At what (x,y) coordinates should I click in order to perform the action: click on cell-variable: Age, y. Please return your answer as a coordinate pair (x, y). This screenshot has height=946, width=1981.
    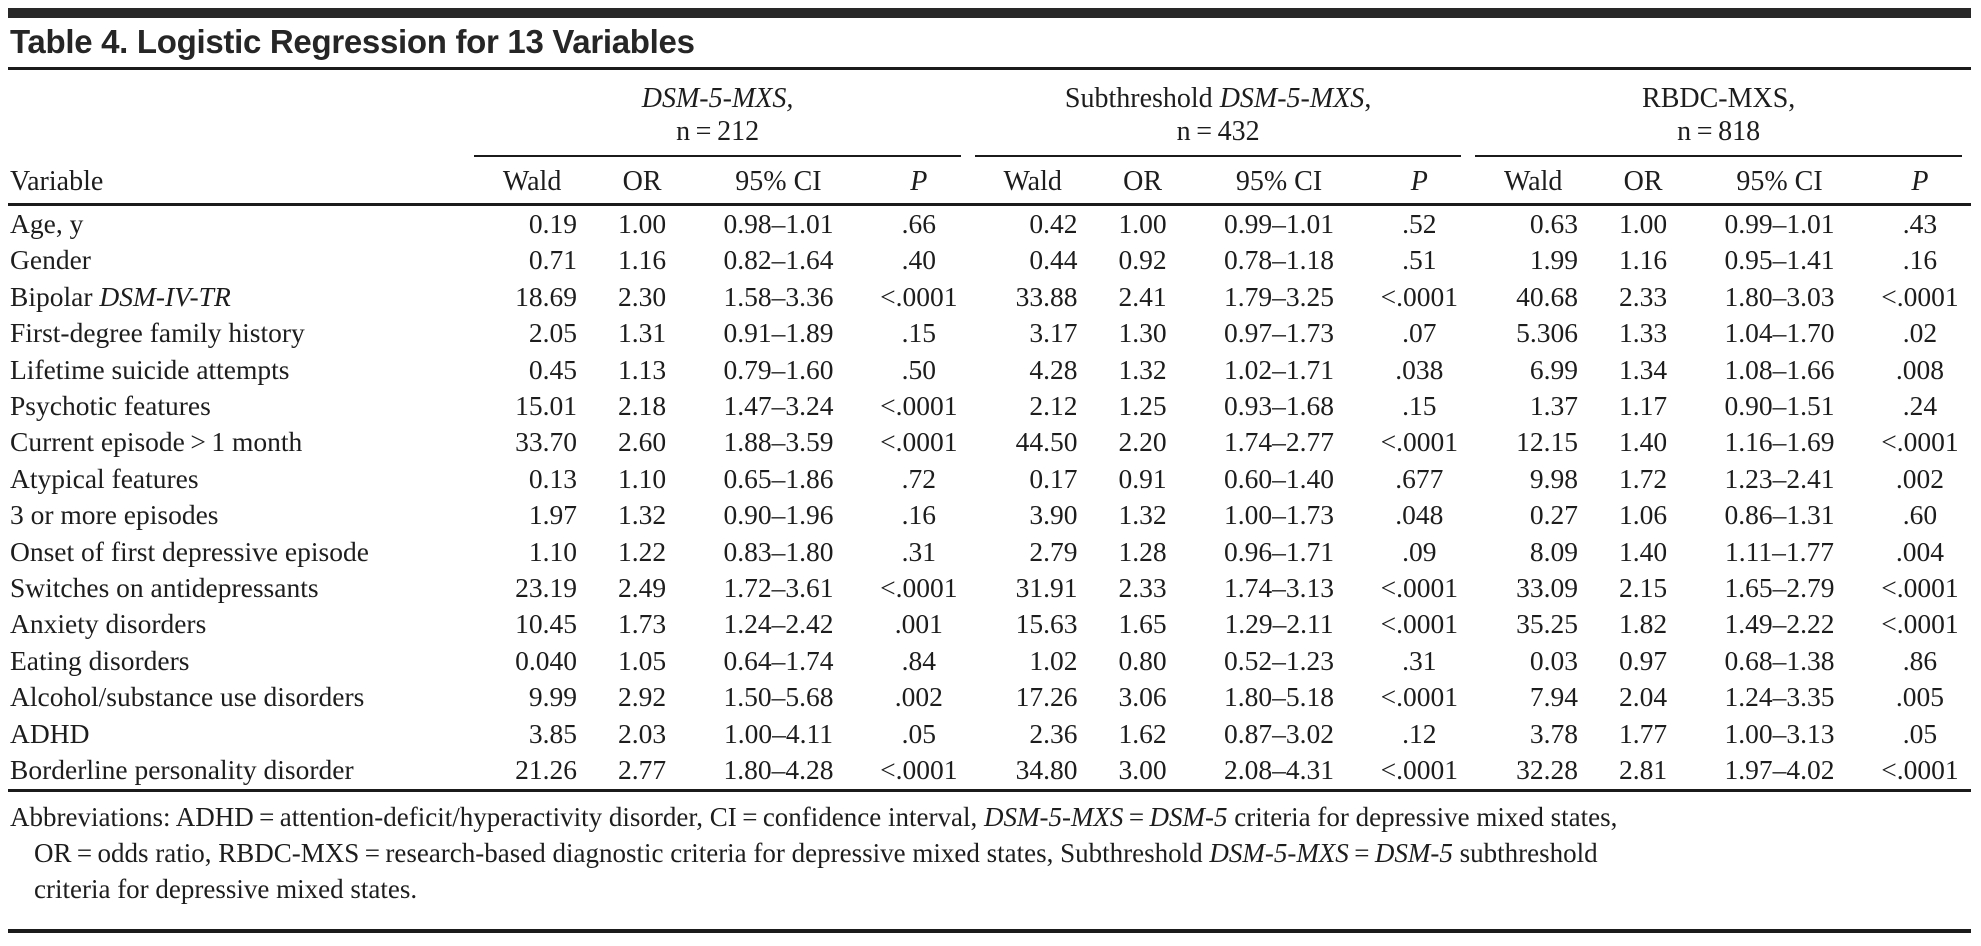
    Looking at the image, I should click on (47, 223).